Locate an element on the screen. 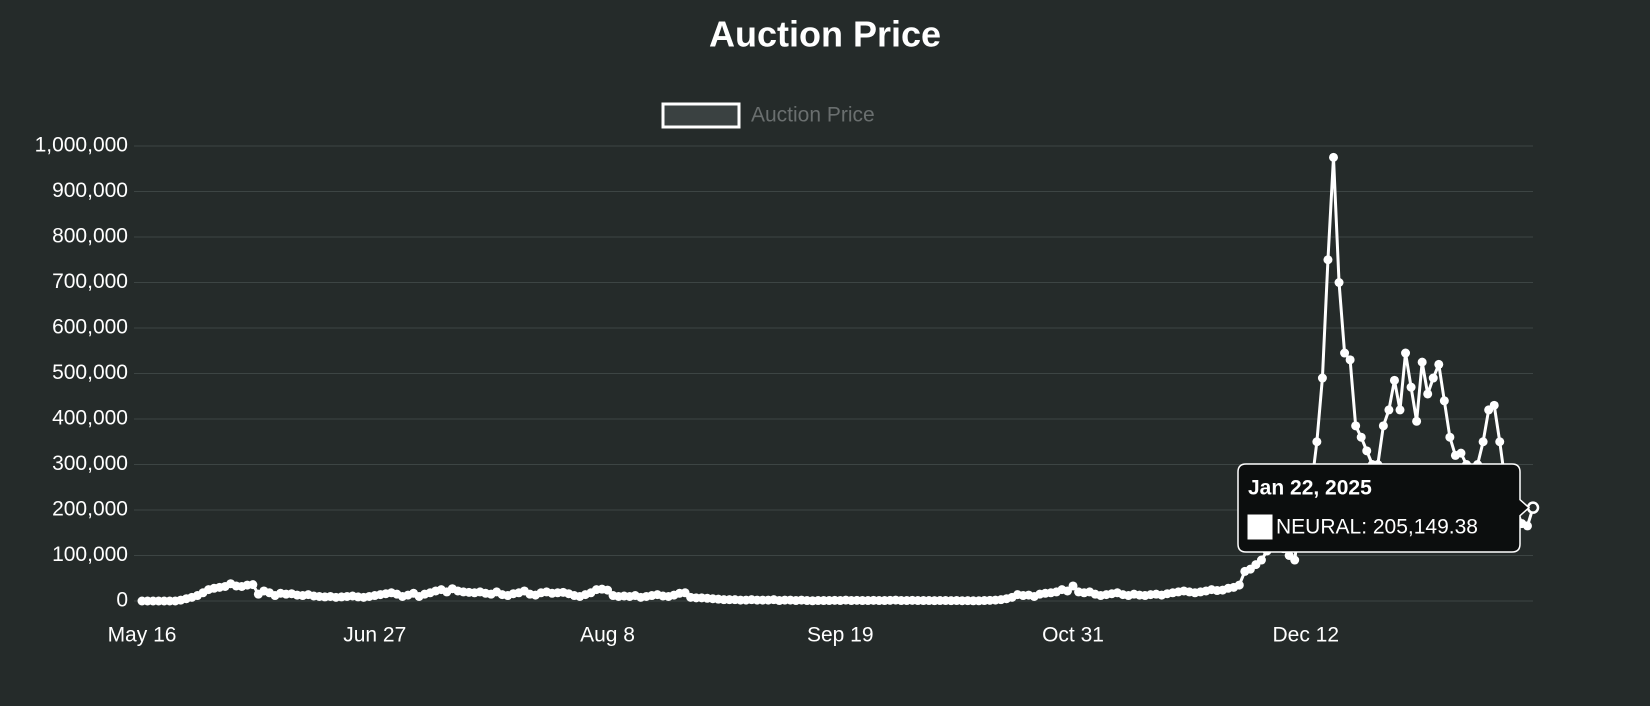 This screenshot has width=1650, height=706. x-tick-label: Jun 27 is located at coordinates (374, 635).